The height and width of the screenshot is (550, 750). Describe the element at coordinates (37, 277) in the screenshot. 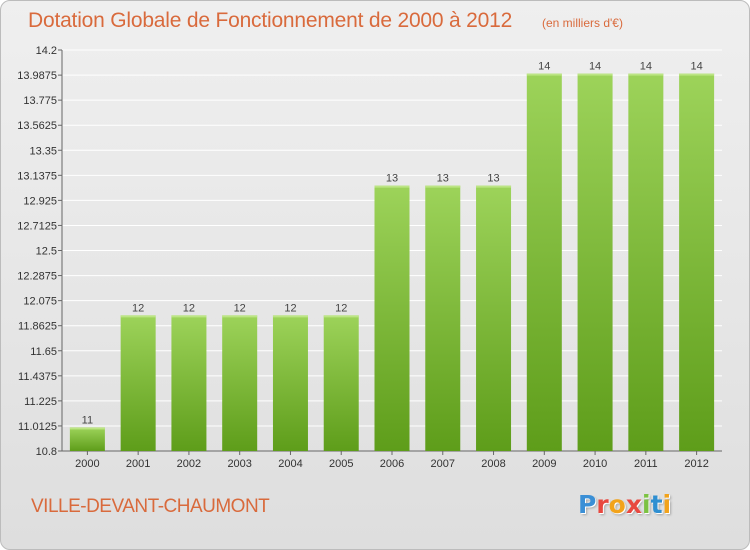

I see `y-tick-label: 12.2875` at that location.